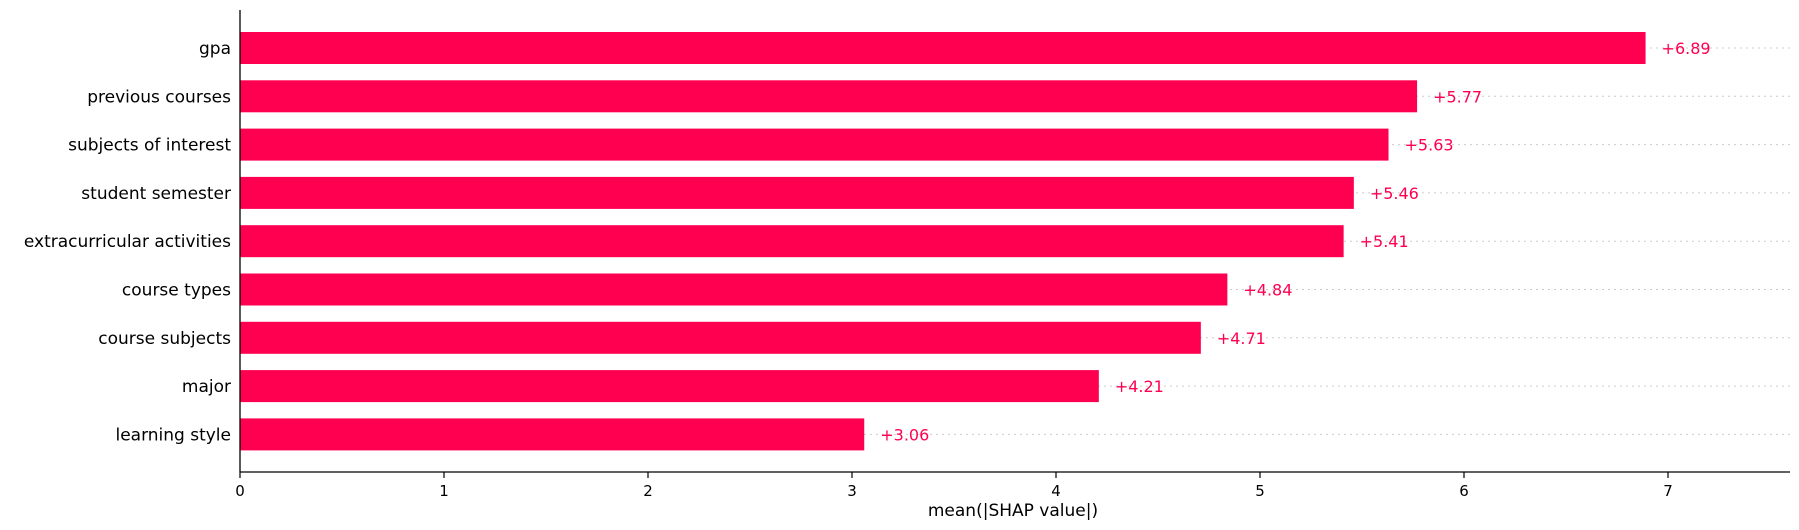  What do you see at coordinates (215, 49) in the screenshot?
I see `category-label-gpa: gpa` at bounding box center [215, 49].